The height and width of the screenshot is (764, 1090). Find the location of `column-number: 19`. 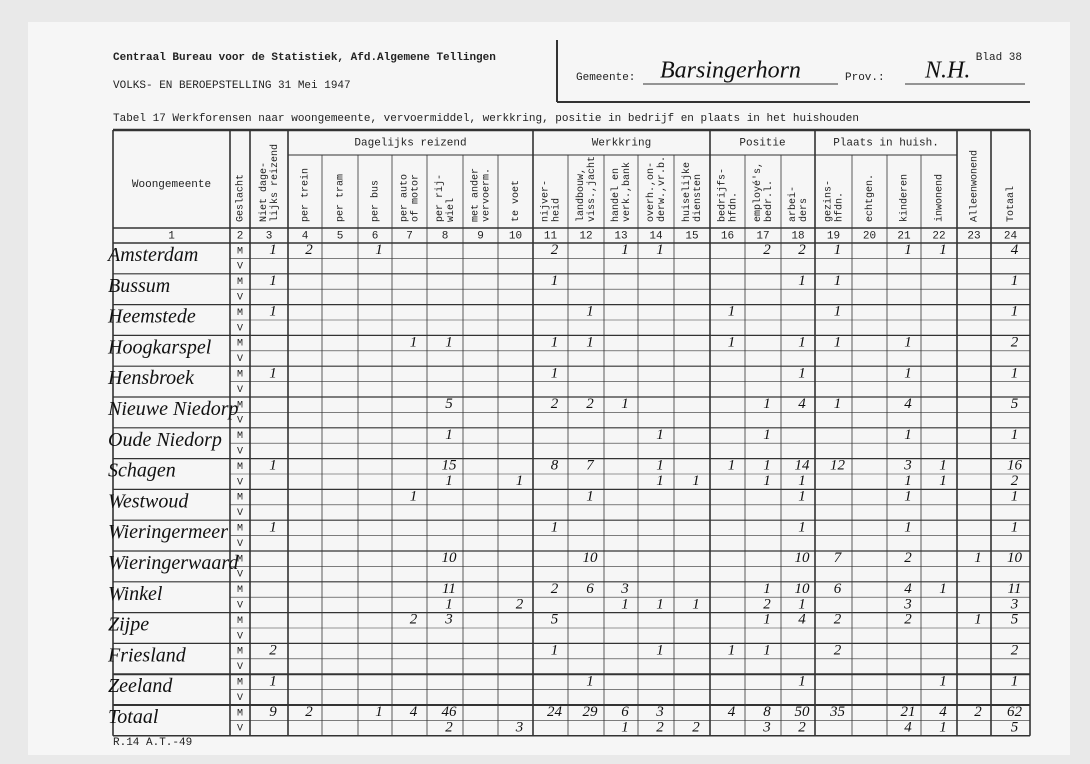

column-number: 19 is located at coordinates (833, 236).